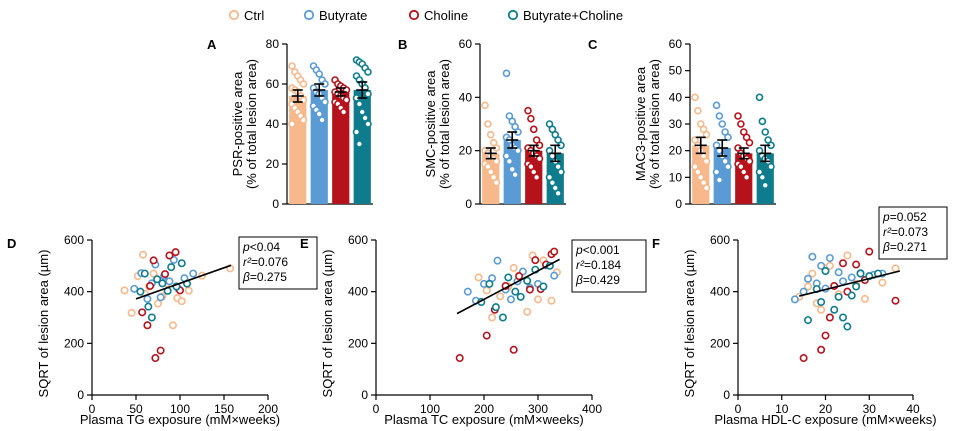  Describe the element at coordinates (237, 124) in the screenshot. I see `y-axis-title: PSR-positive area` at that location.